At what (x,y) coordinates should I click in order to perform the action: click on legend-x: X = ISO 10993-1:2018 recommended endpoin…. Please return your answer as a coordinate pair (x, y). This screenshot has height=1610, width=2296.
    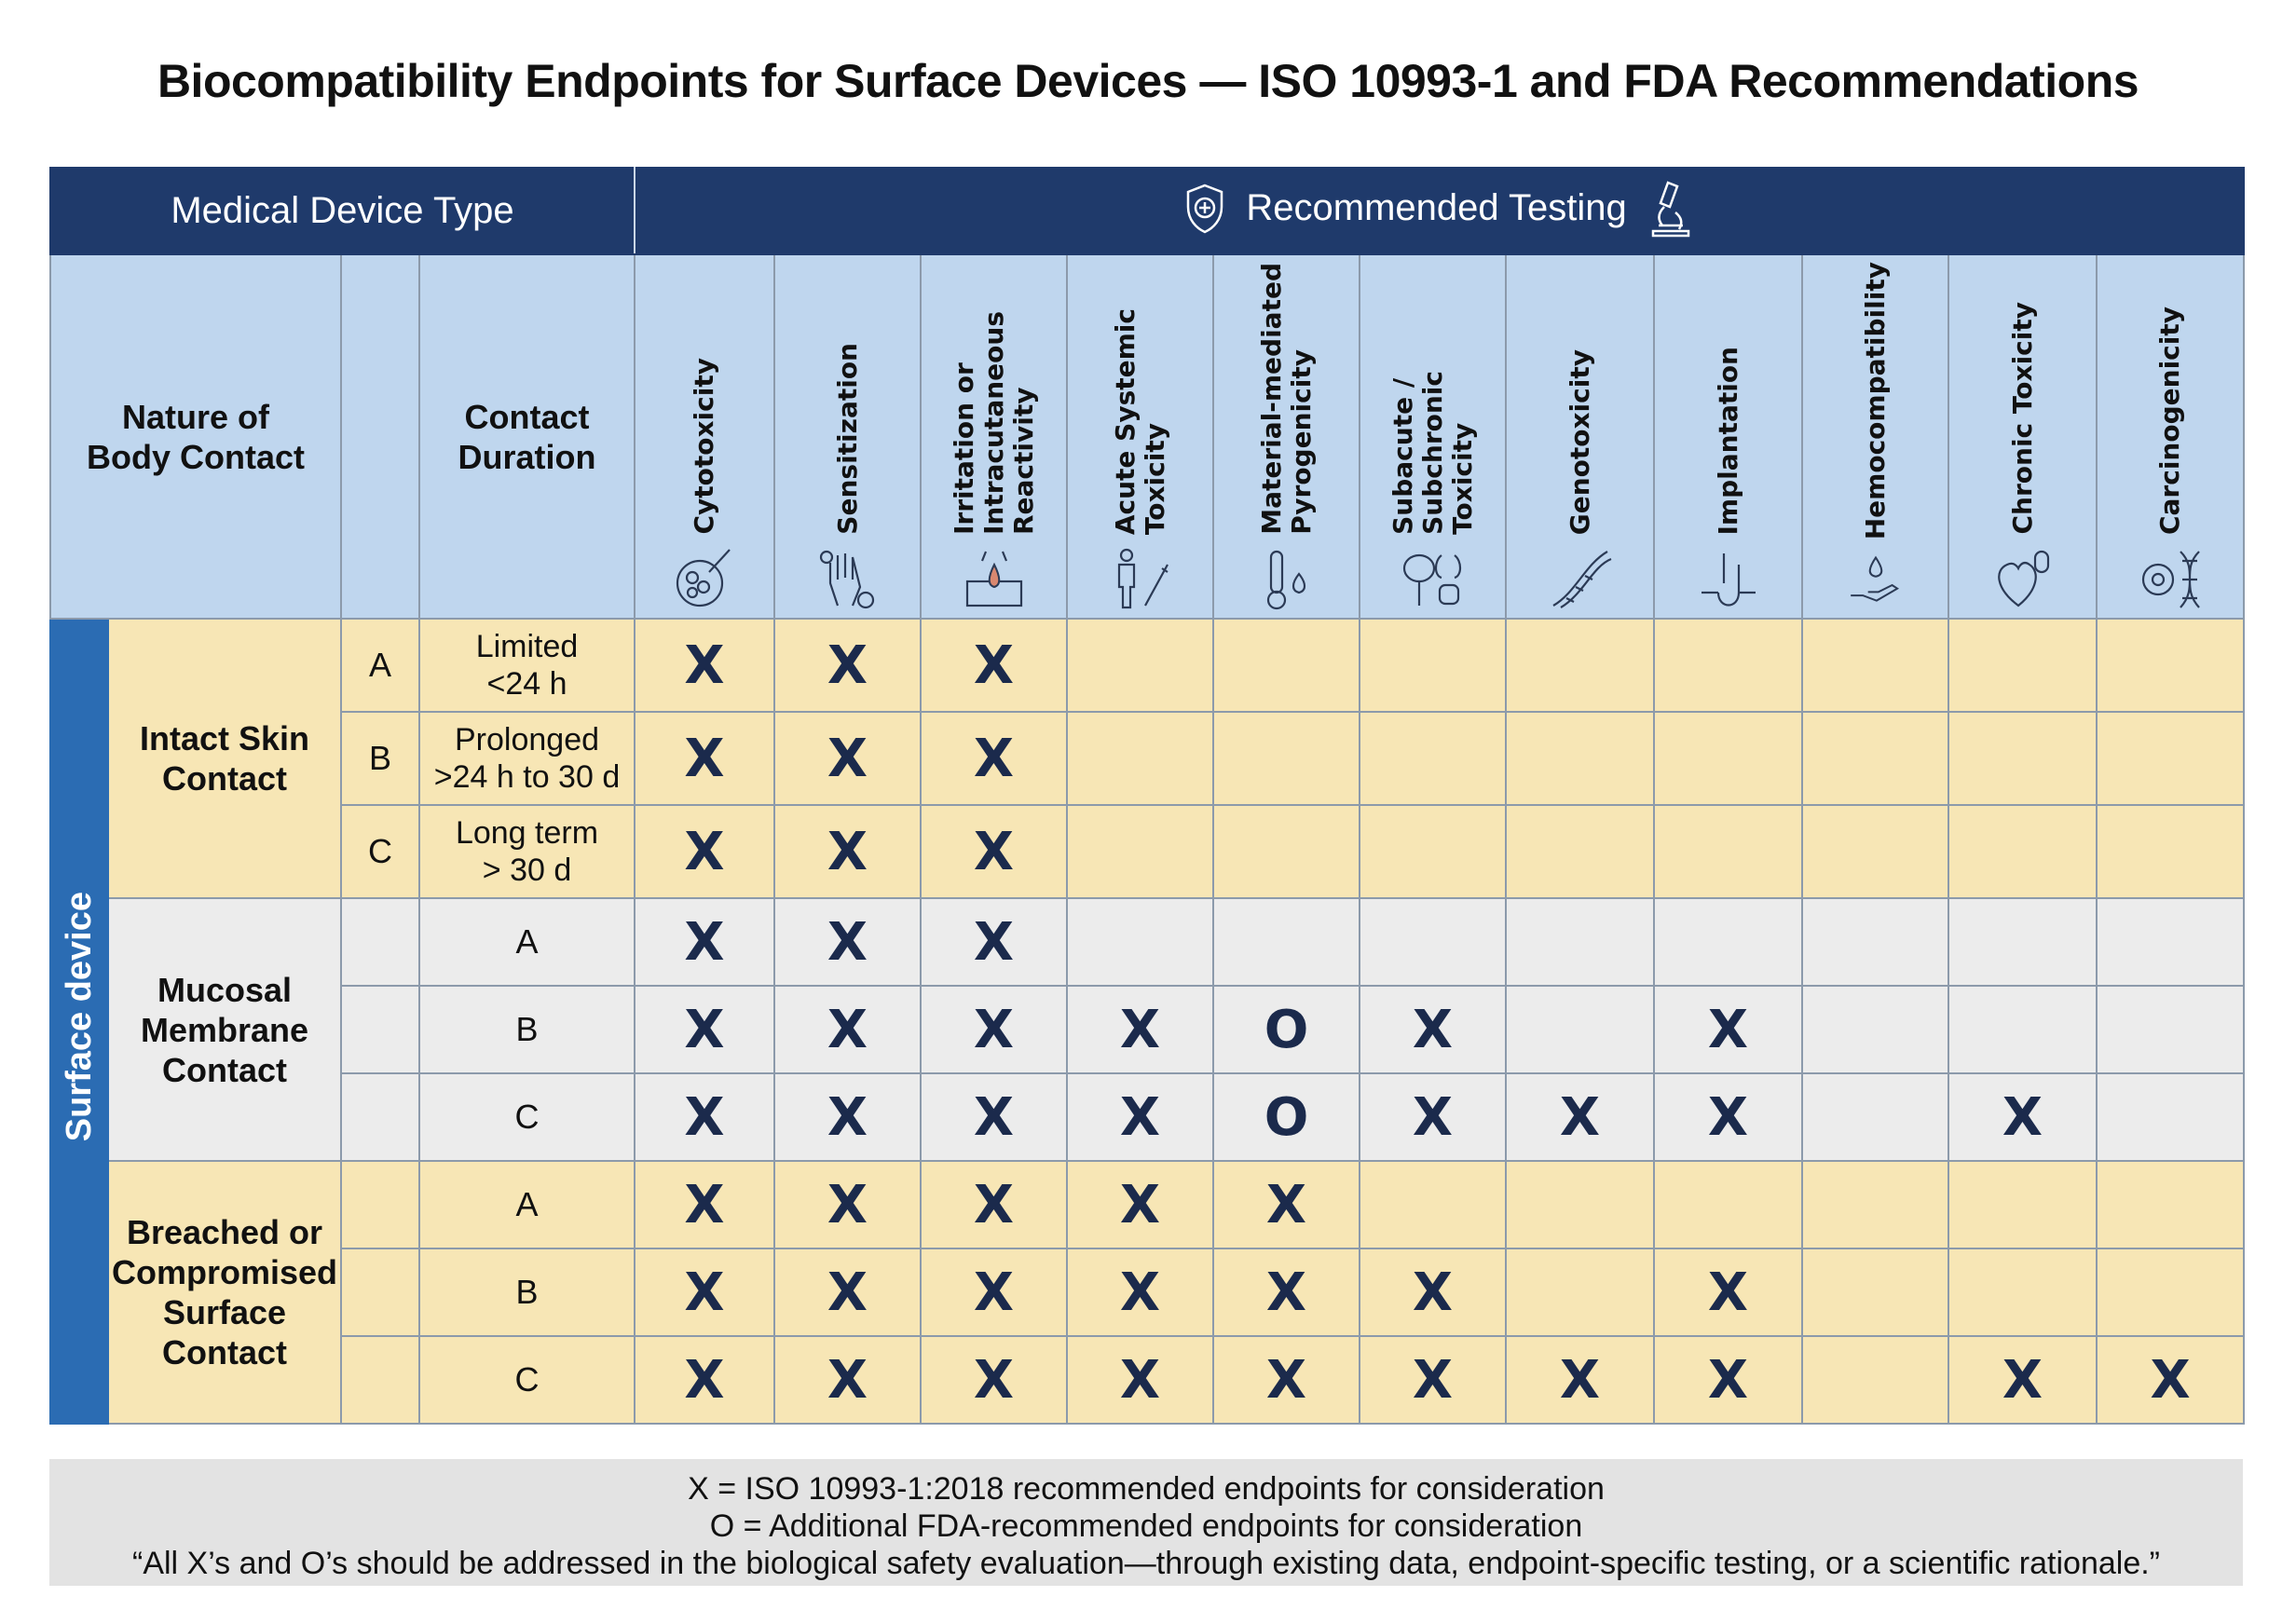
    Looking at the image, I should click on (1146, 1489).